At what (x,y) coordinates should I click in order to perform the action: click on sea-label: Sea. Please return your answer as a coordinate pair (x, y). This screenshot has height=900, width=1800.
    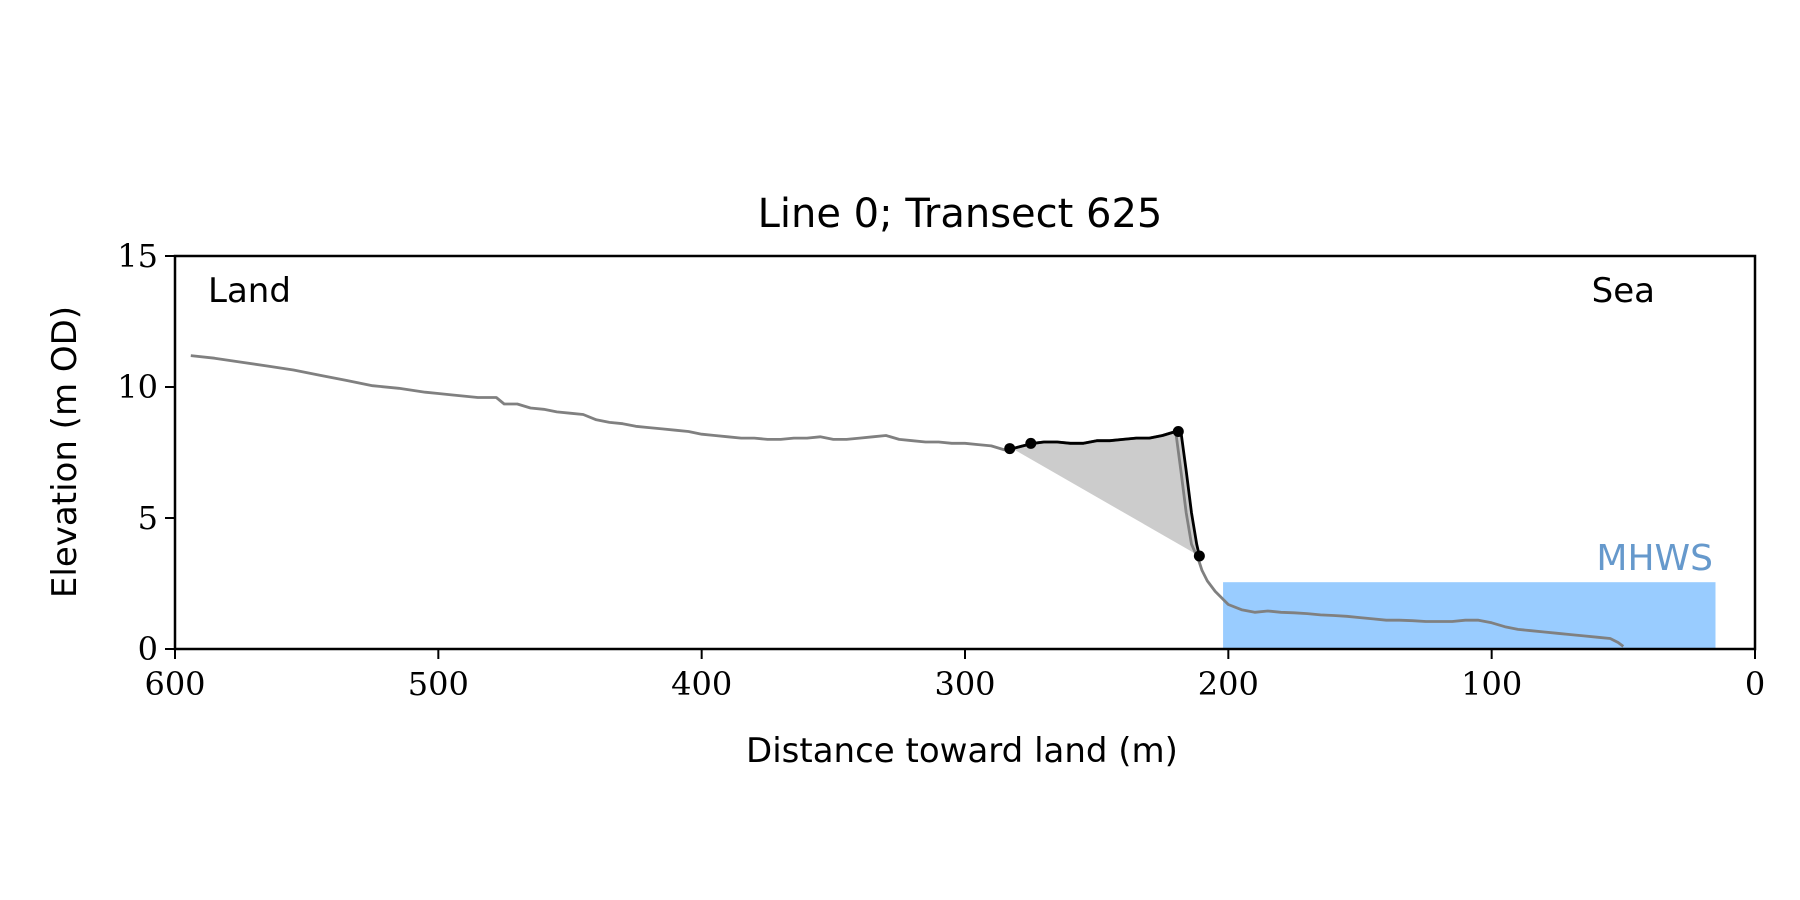
    Looking at the image, I should click on (1623, 291).